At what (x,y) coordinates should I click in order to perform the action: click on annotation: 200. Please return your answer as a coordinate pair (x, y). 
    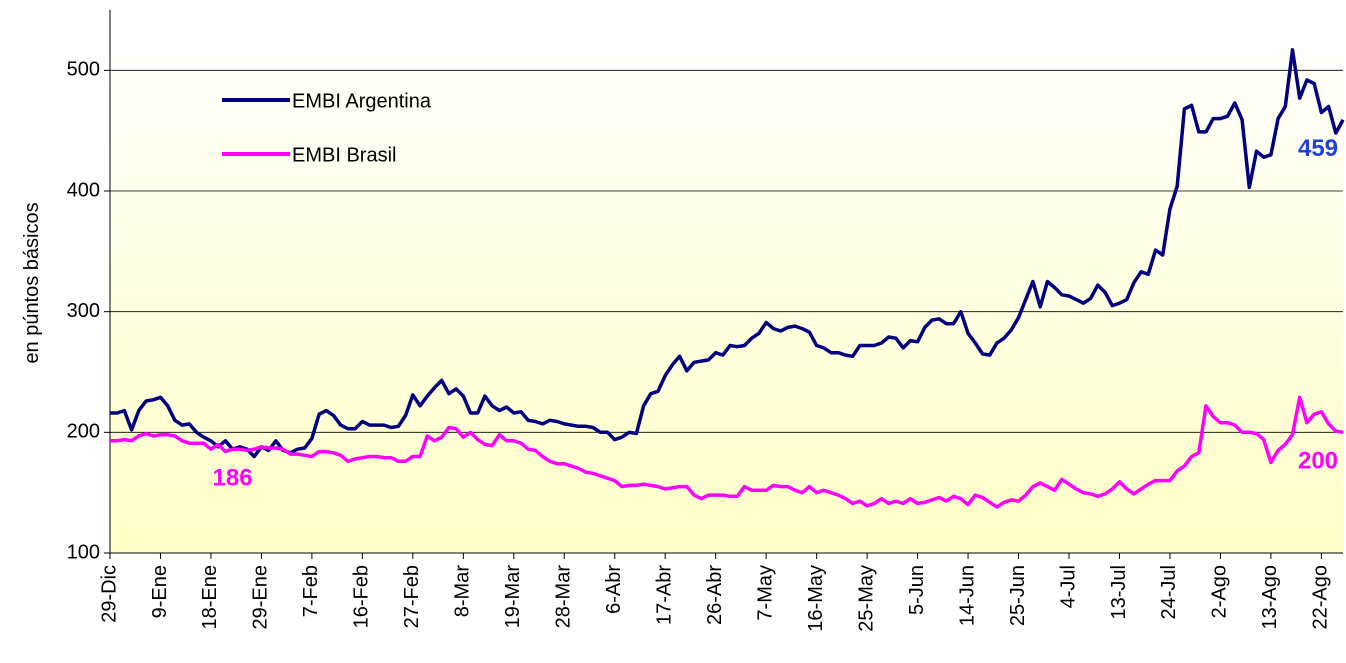
    Looking at the image, I should click on (1318, 461).